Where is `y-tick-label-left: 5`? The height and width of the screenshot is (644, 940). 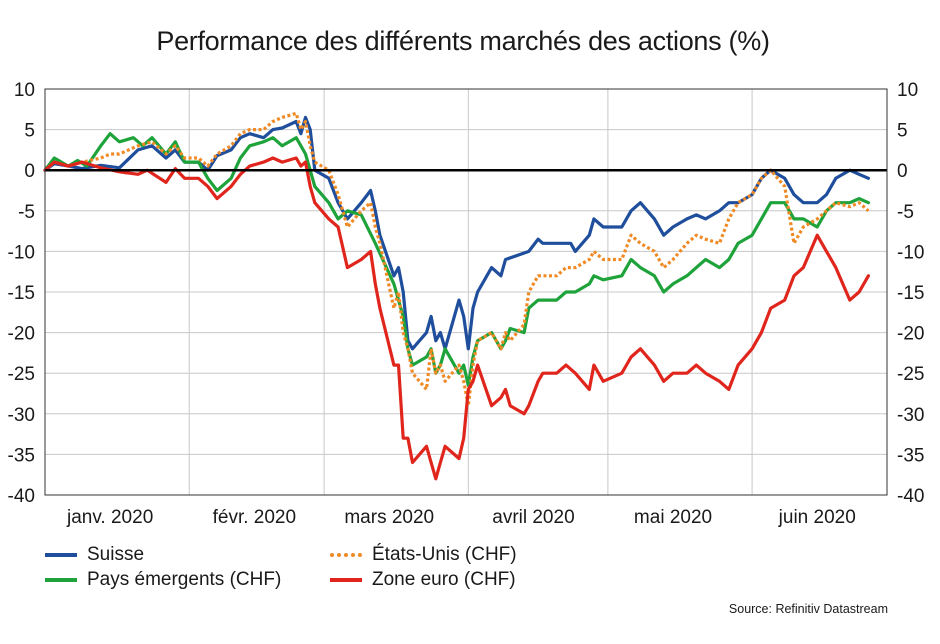 y-tick-label-left: 5 is located at coordinates (29, 131).